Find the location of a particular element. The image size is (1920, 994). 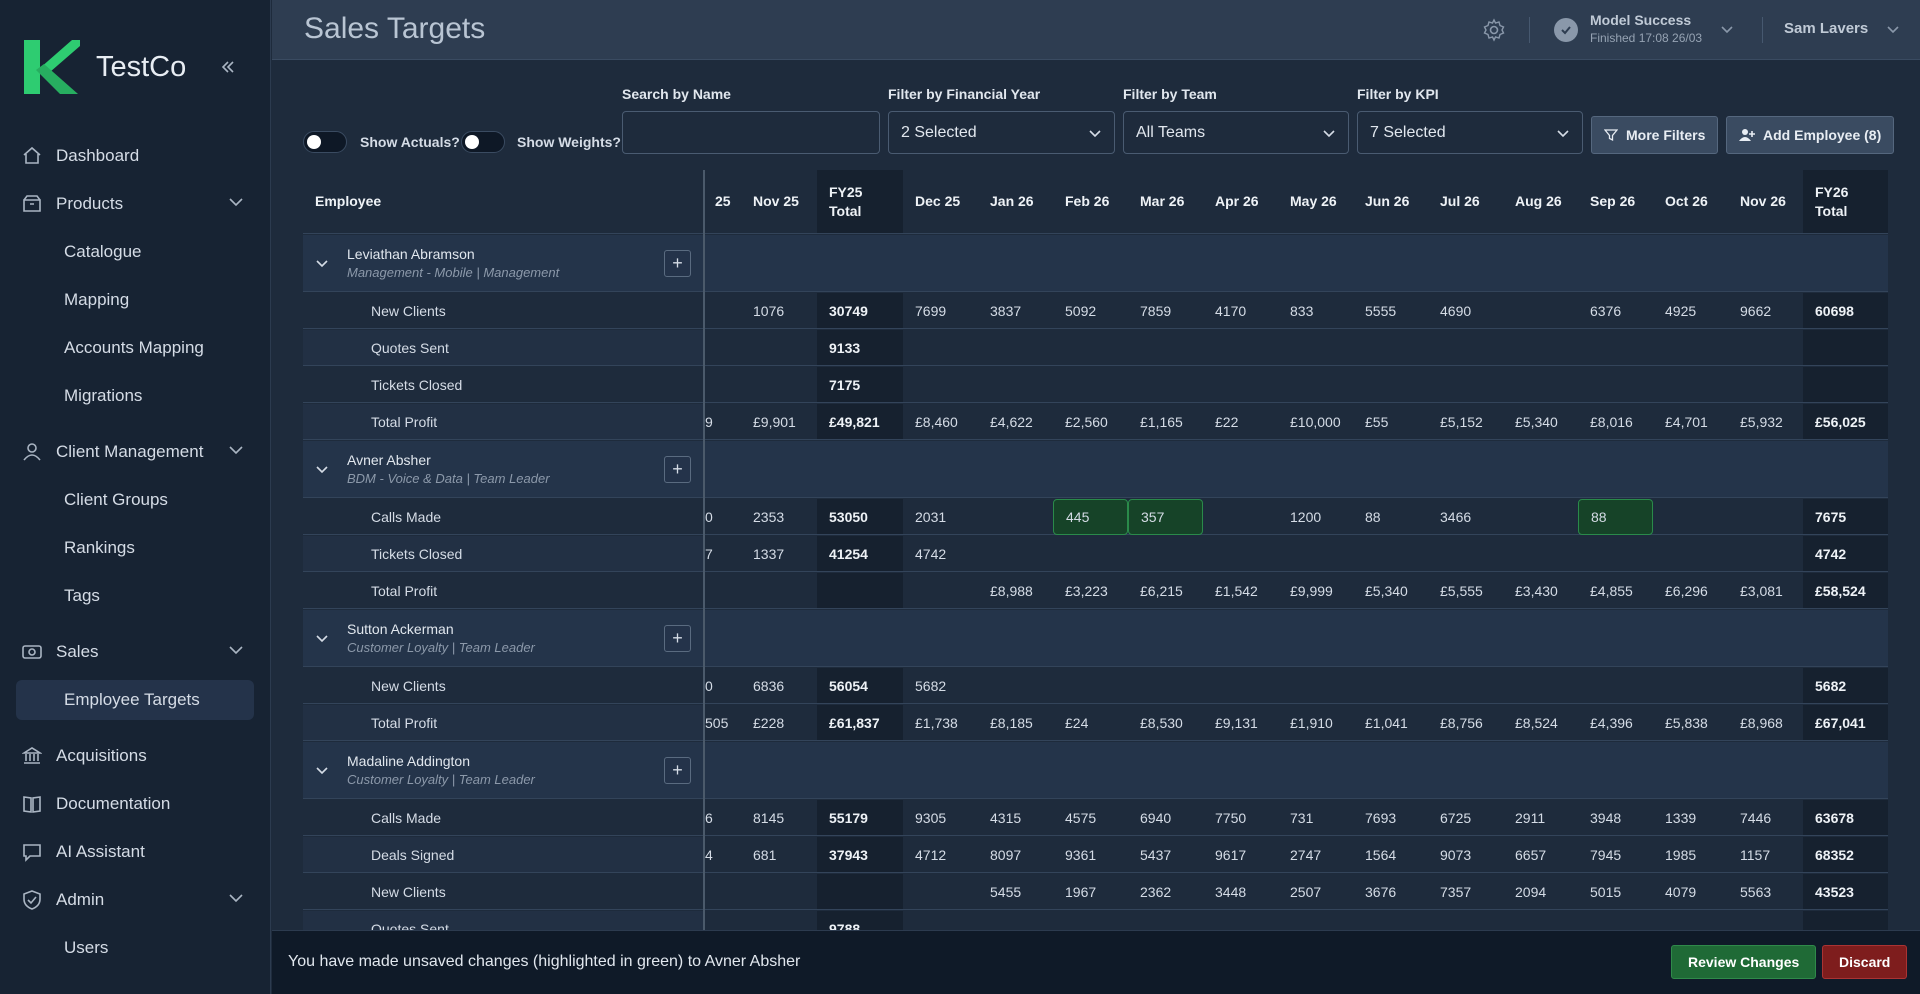

value-cell: 2362 is located at coordinates (1156, 891).